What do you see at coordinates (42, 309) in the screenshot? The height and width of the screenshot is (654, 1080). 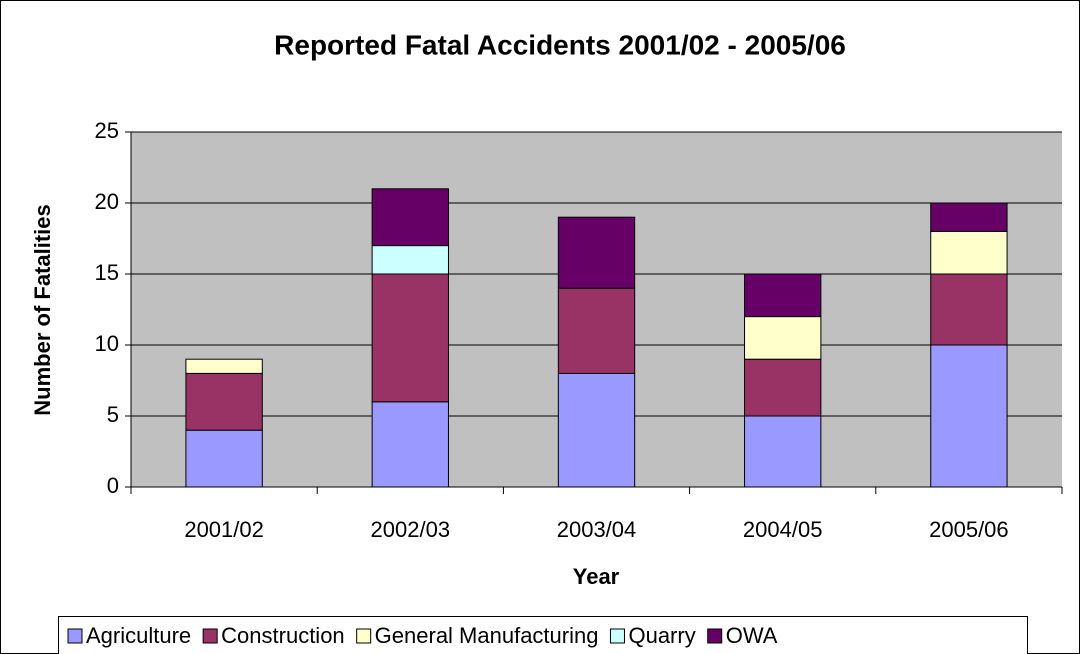 I see `y-axis-label: Number of Fatalities` at bounding box center [42, 309].